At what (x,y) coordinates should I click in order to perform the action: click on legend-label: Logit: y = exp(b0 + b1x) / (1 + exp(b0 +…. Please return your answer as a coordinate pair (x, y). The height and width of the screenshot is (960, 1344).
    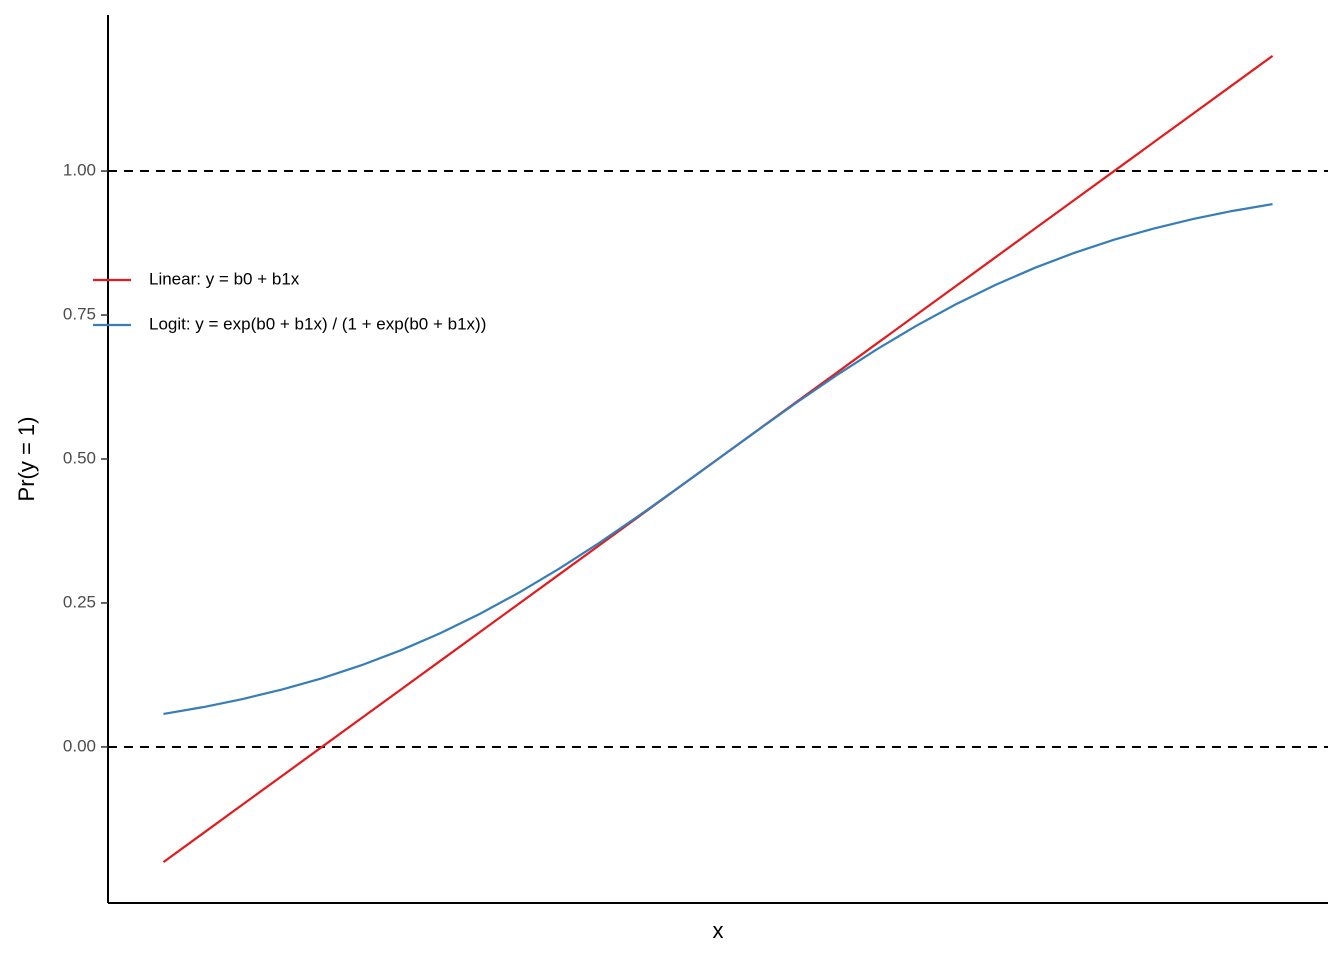
    Looking at the image, I should click on (317, 323).